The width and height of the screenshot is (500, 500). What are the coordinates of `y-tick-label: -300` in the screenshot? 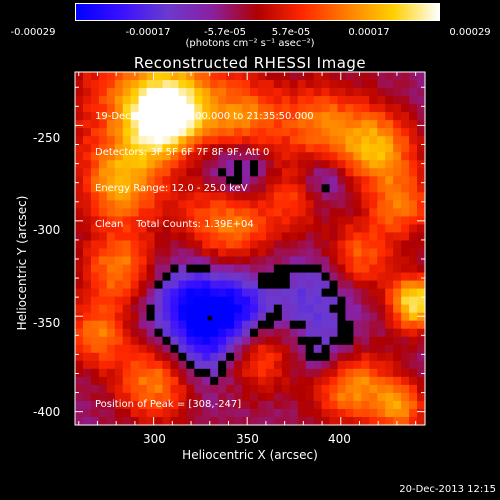 It's located at (47, 230).